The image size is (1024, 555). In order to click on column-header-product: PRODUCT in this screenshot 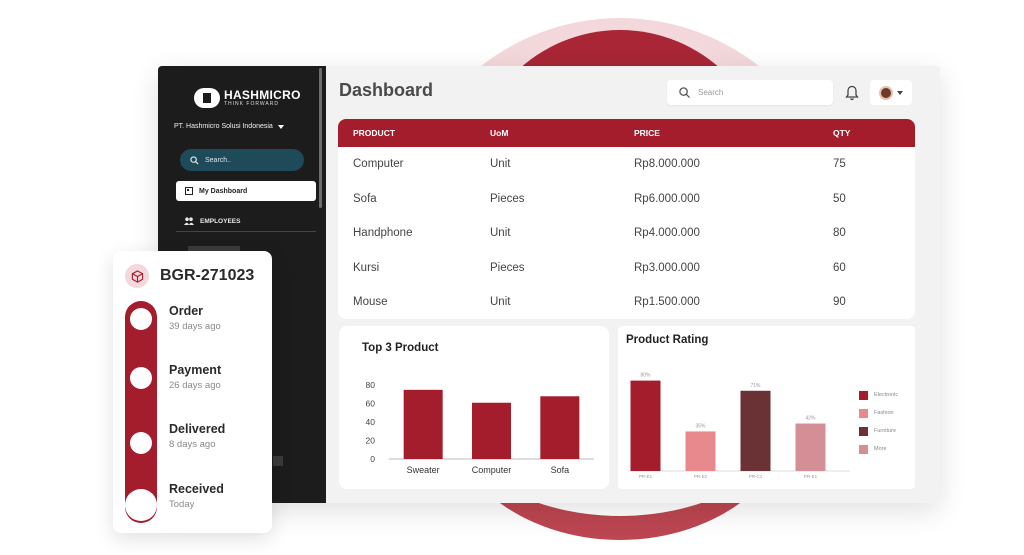, I will do `click(374, 133)`.